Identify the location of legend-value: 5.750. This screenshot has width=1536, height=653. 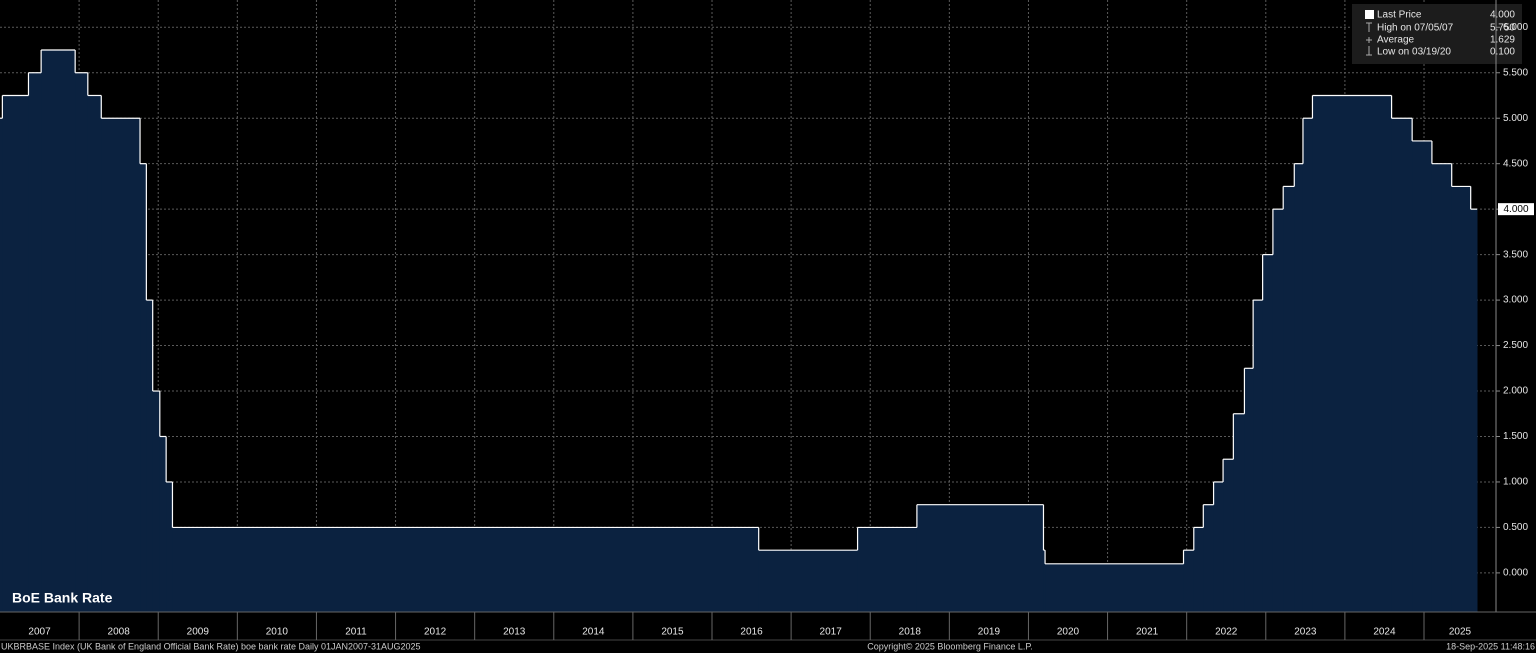
(1502, 28).